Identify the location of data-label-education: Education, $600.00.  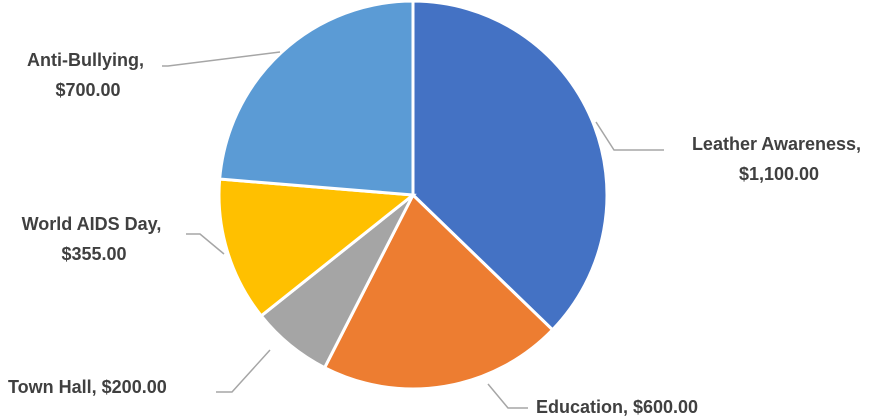
(617, 407).